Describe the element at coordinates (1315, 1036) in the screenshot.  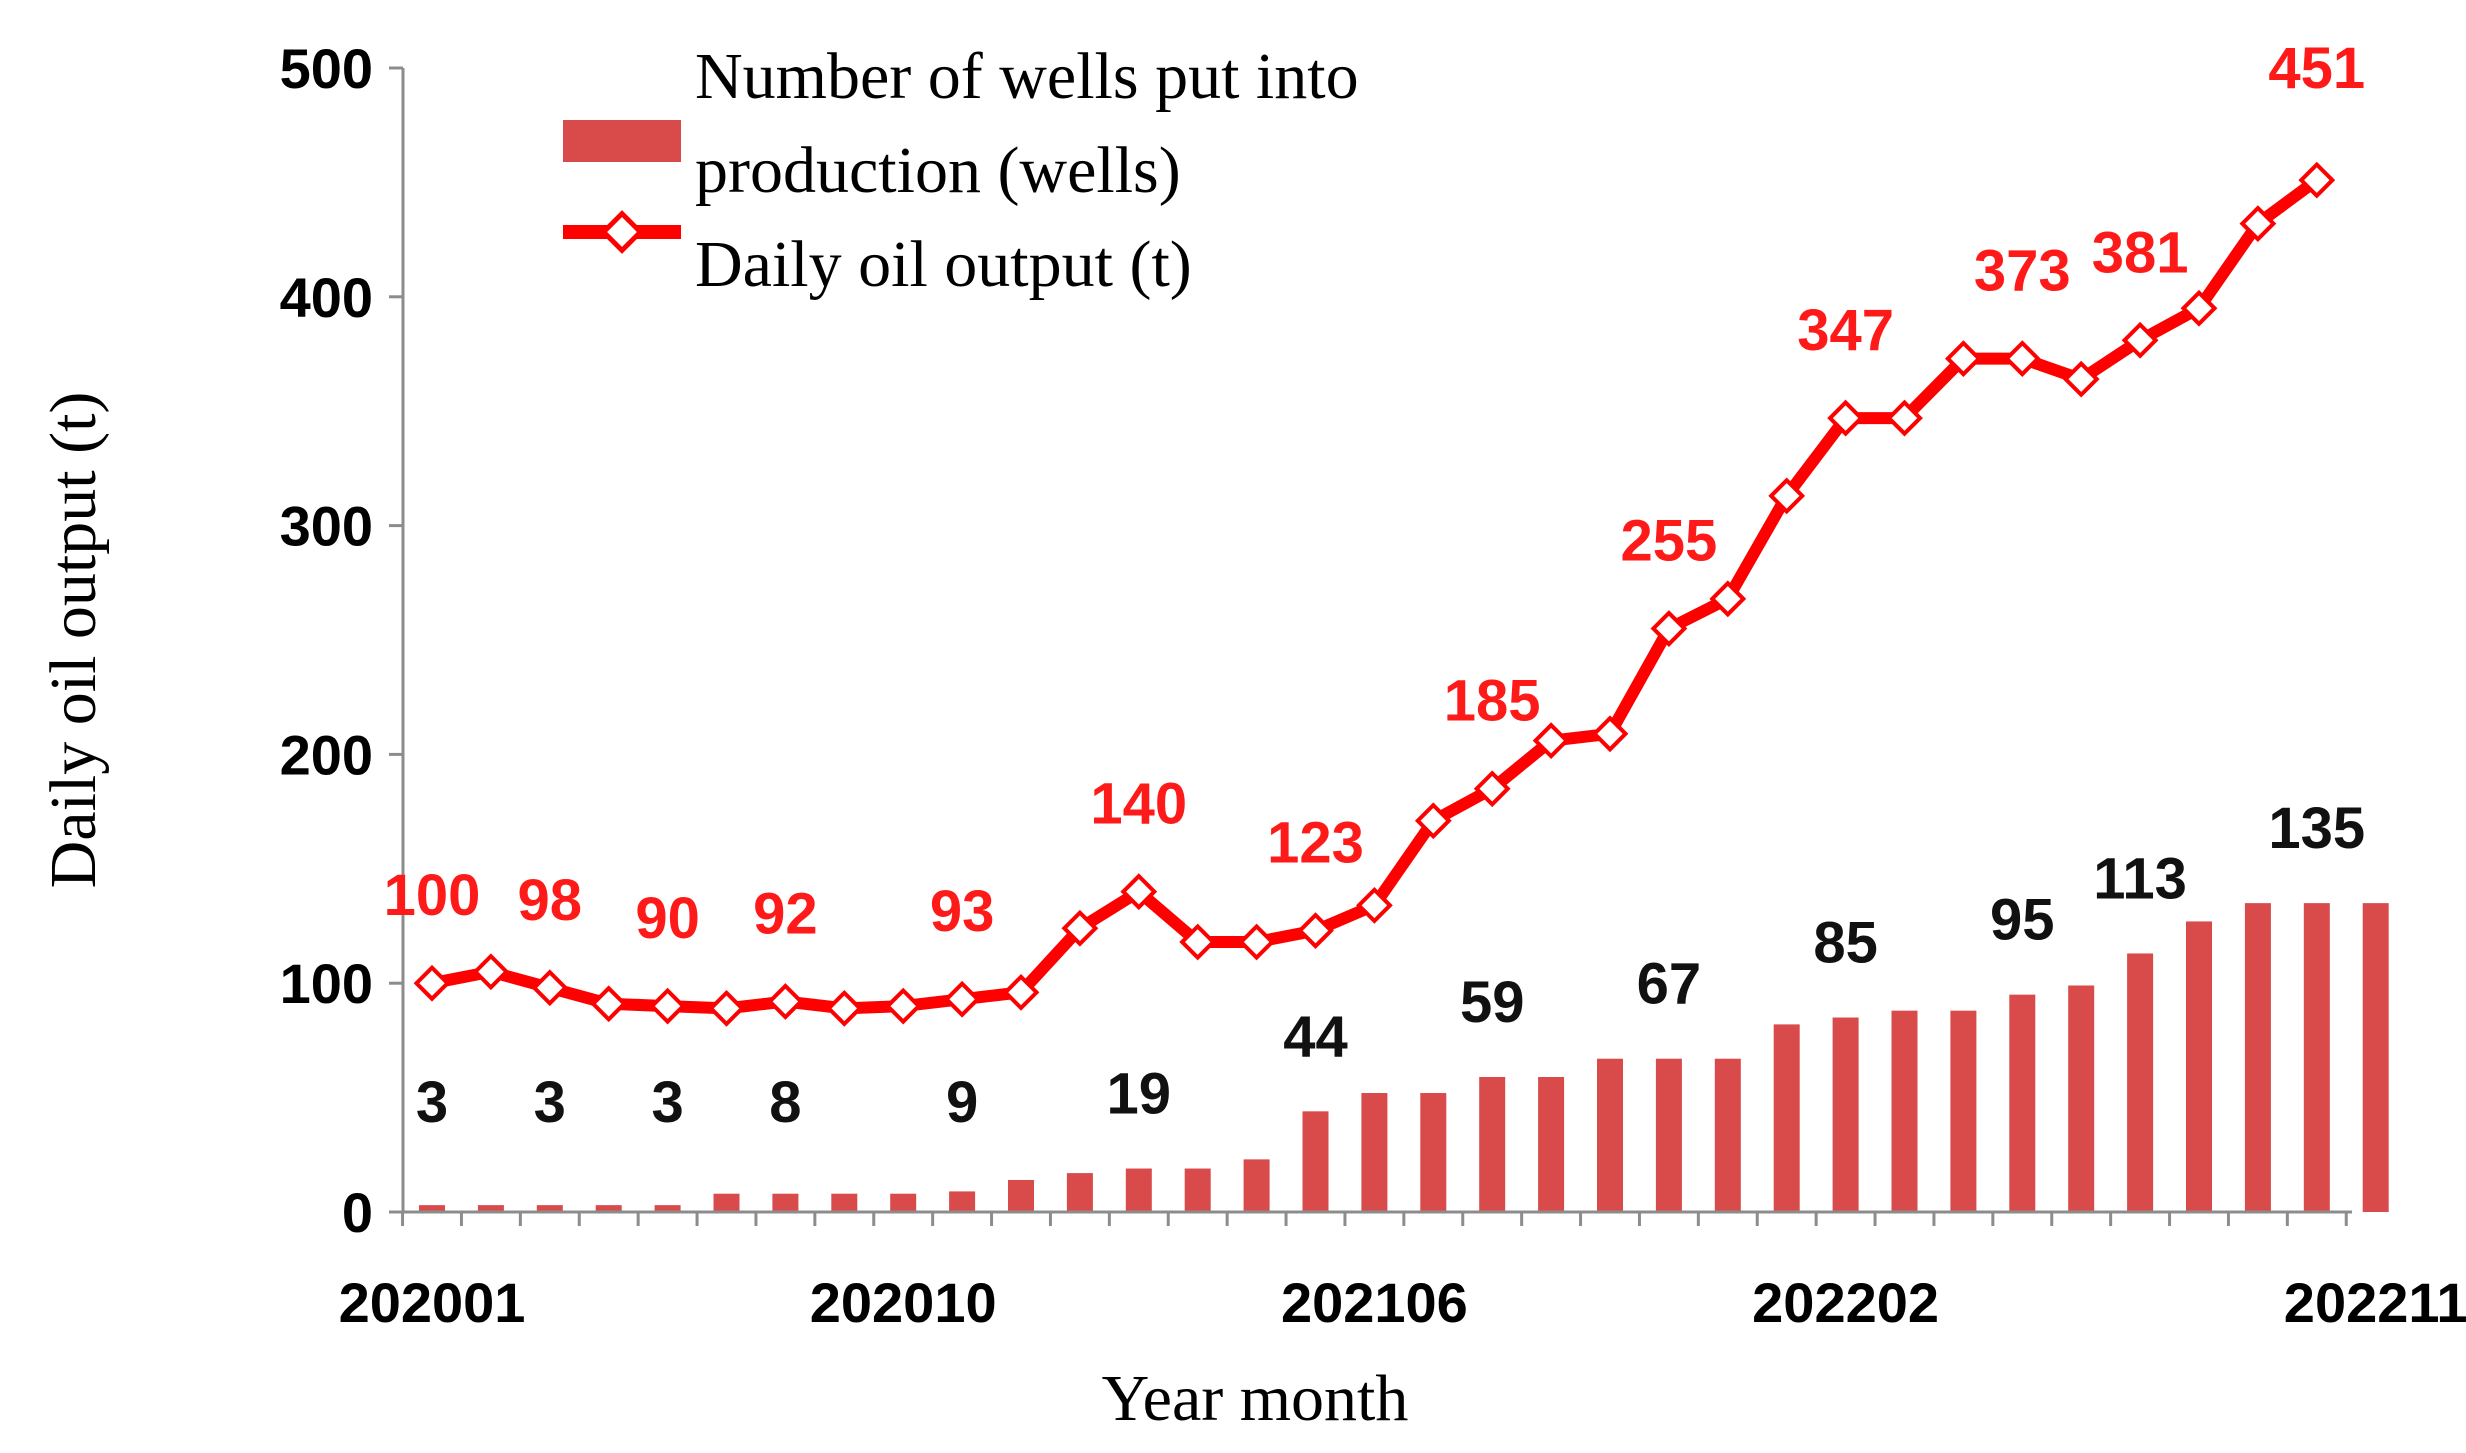
I see `wells-data-label: 44` at that location.